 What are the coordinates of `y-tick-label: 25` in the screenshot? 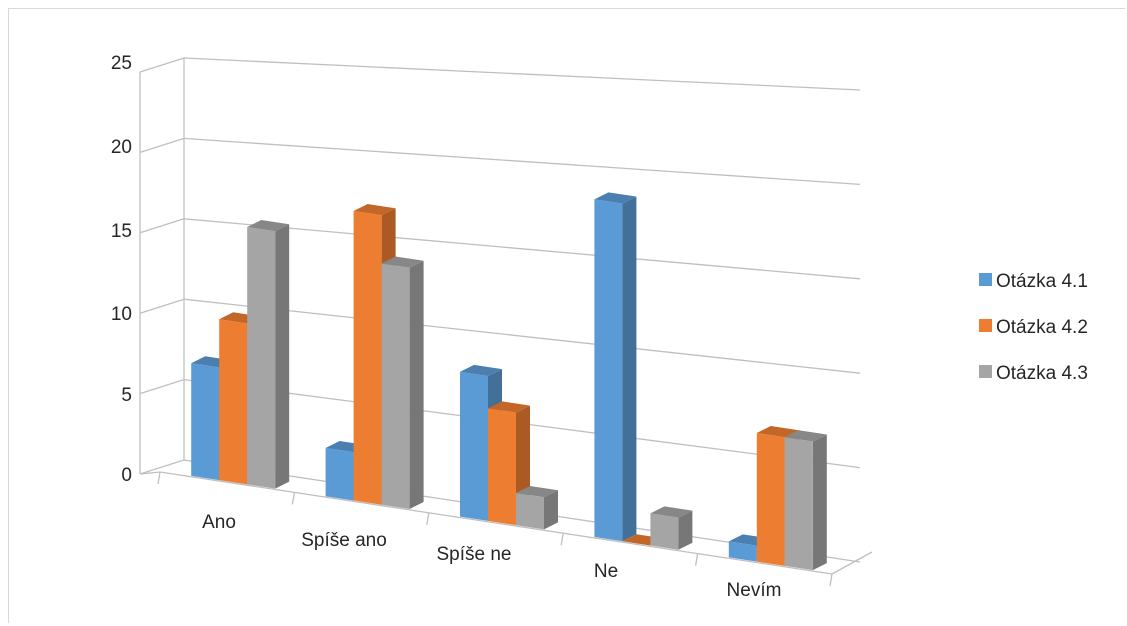 It's located at (121, 63).